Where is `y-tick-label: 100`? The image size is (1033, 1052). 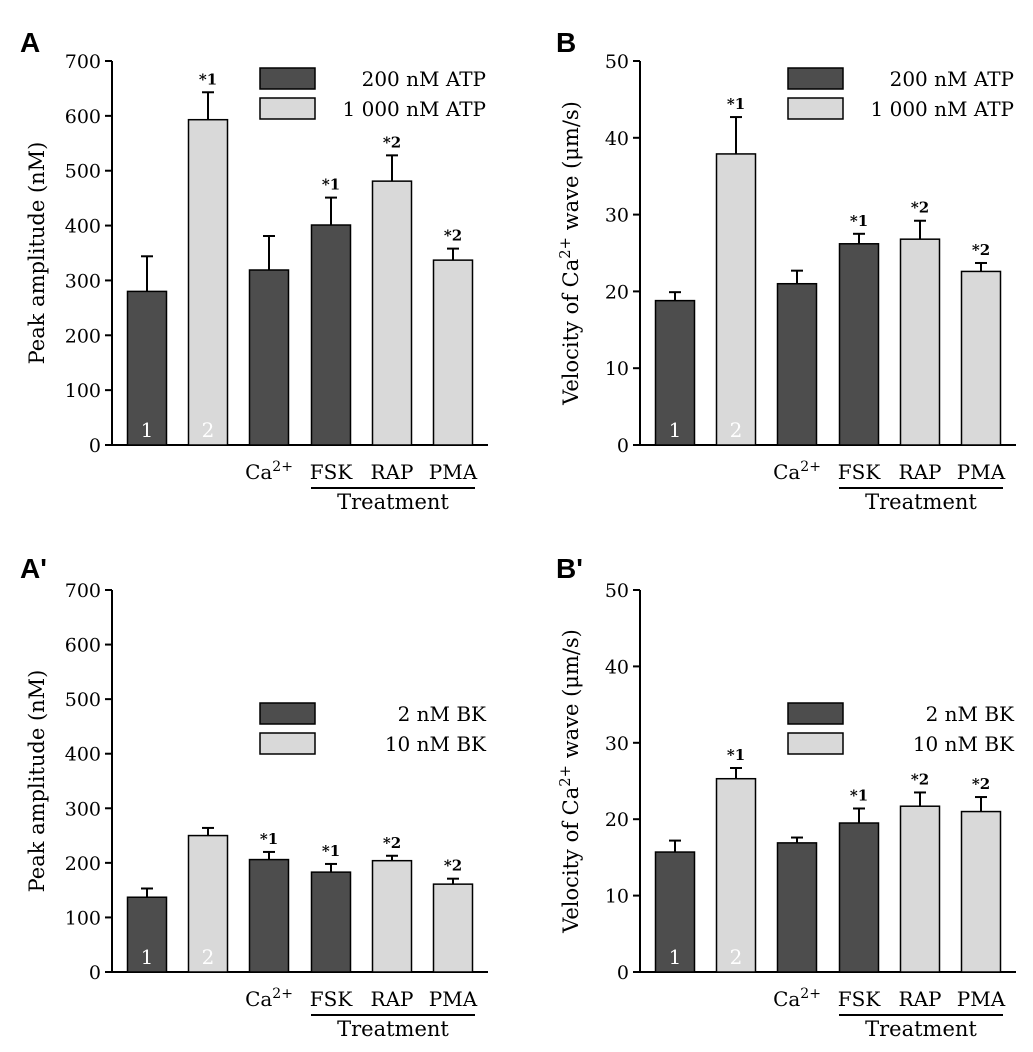
y-tick-label: 100 is located at coordinates (83, 391).